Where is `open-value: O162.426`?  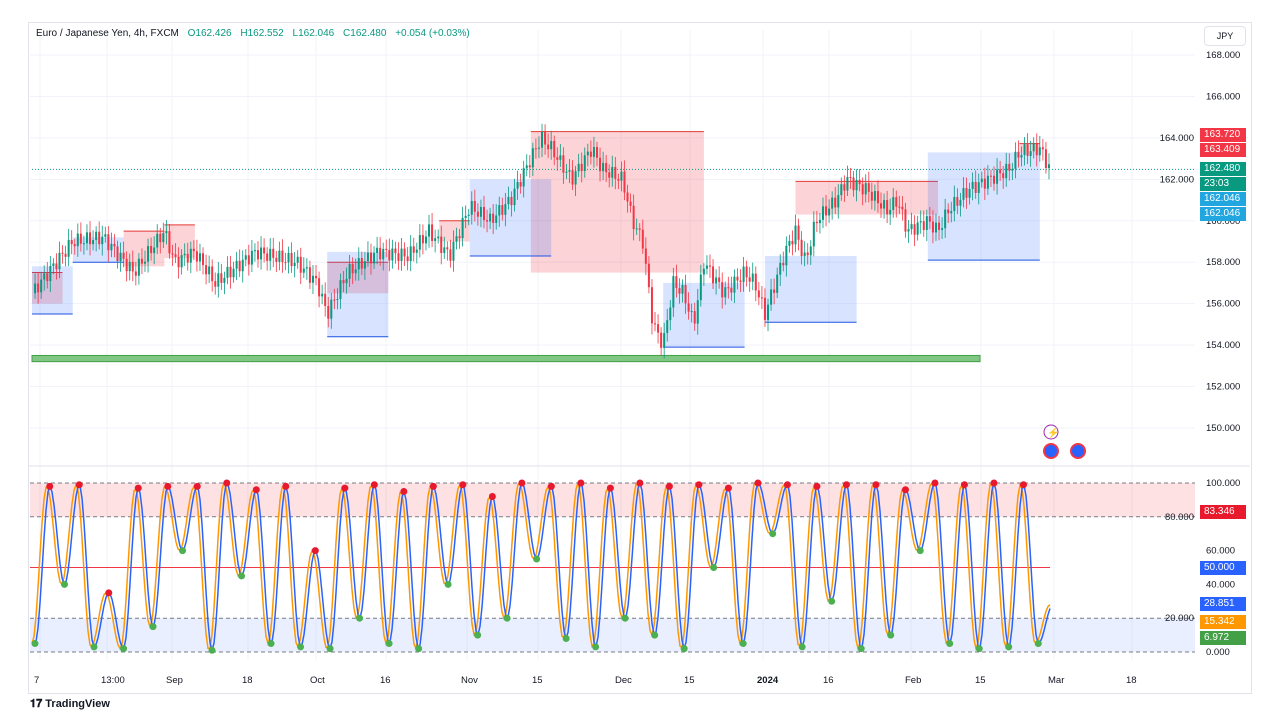
open-value: O162.426 is located at coordinates (209, 33).